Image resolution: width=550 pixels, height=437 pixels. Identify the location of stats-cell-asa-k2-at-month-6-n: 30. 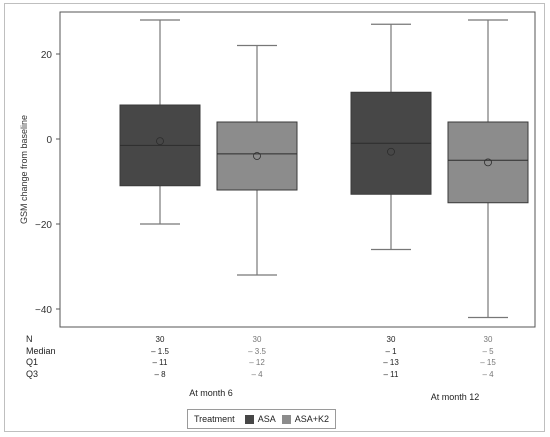
(257, 339).